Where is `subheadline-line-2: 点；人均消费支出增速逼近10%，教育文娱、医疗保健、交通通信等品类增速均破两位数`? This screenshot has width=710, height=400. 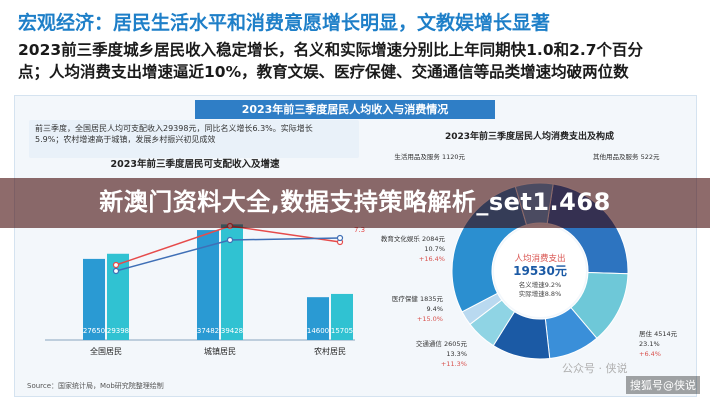 subheadline-line-2: 点；人均消费支出增速逼近10%，教育文娱、医疗保健、交通通信等品类增速均破两位数 is located at coordinates (323, 72).